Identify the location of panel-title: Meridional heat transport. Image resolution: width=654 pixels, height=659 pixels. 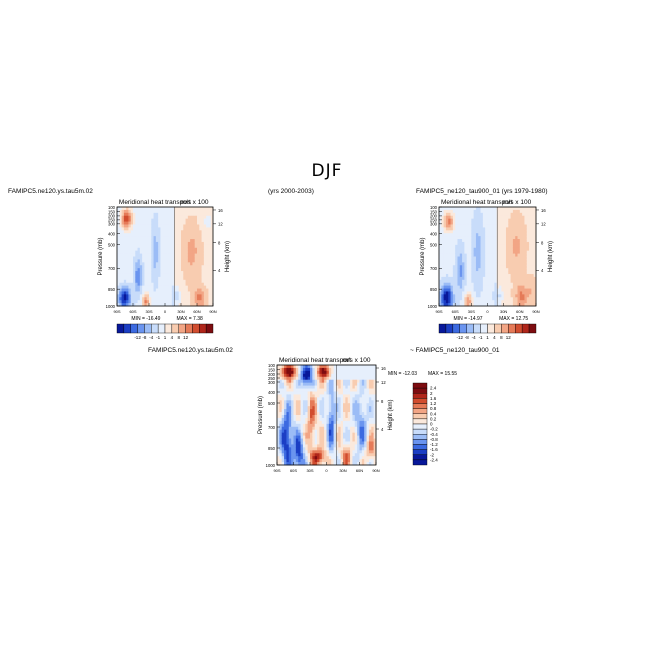
(477, 202).